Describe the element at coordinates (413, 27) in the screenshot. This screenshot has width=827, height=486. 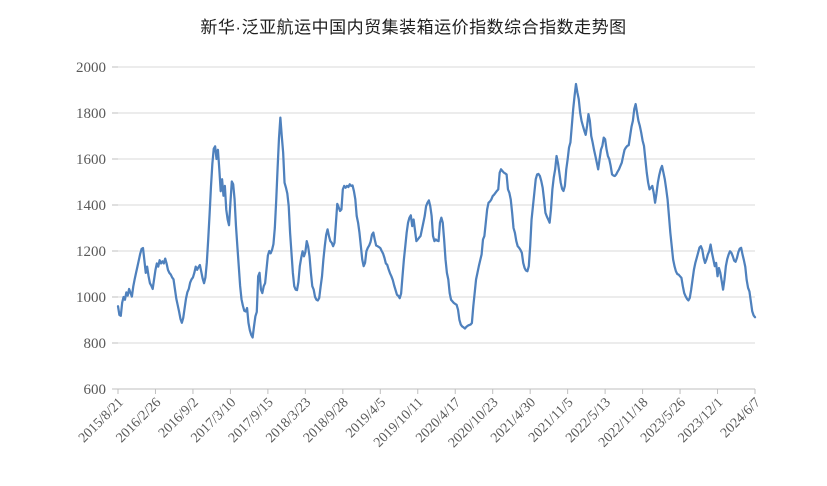
I see `chart-title: 新华·泛亚航运中国内贸集装箱运价指数综合指数走势图` at that location.